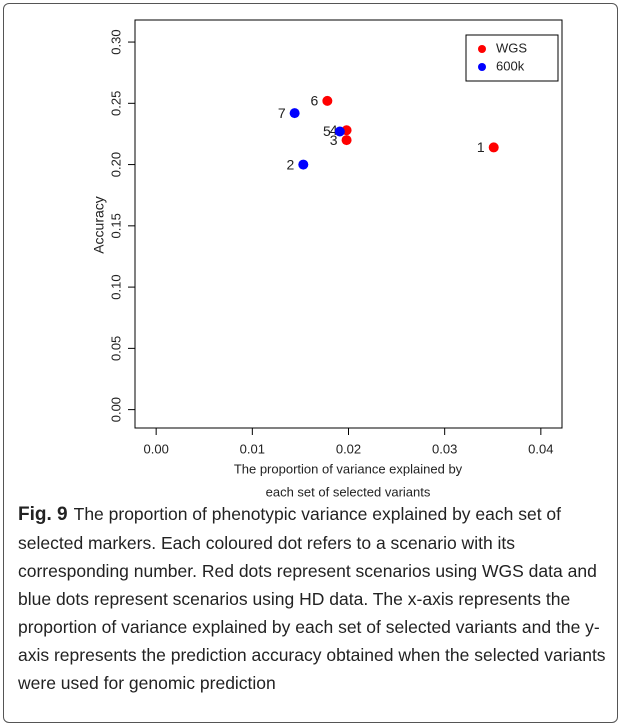 This screenshot has height=728, width=625. I want to click on x-axis-label: The proportion of variance explained by, so click(348, 468).